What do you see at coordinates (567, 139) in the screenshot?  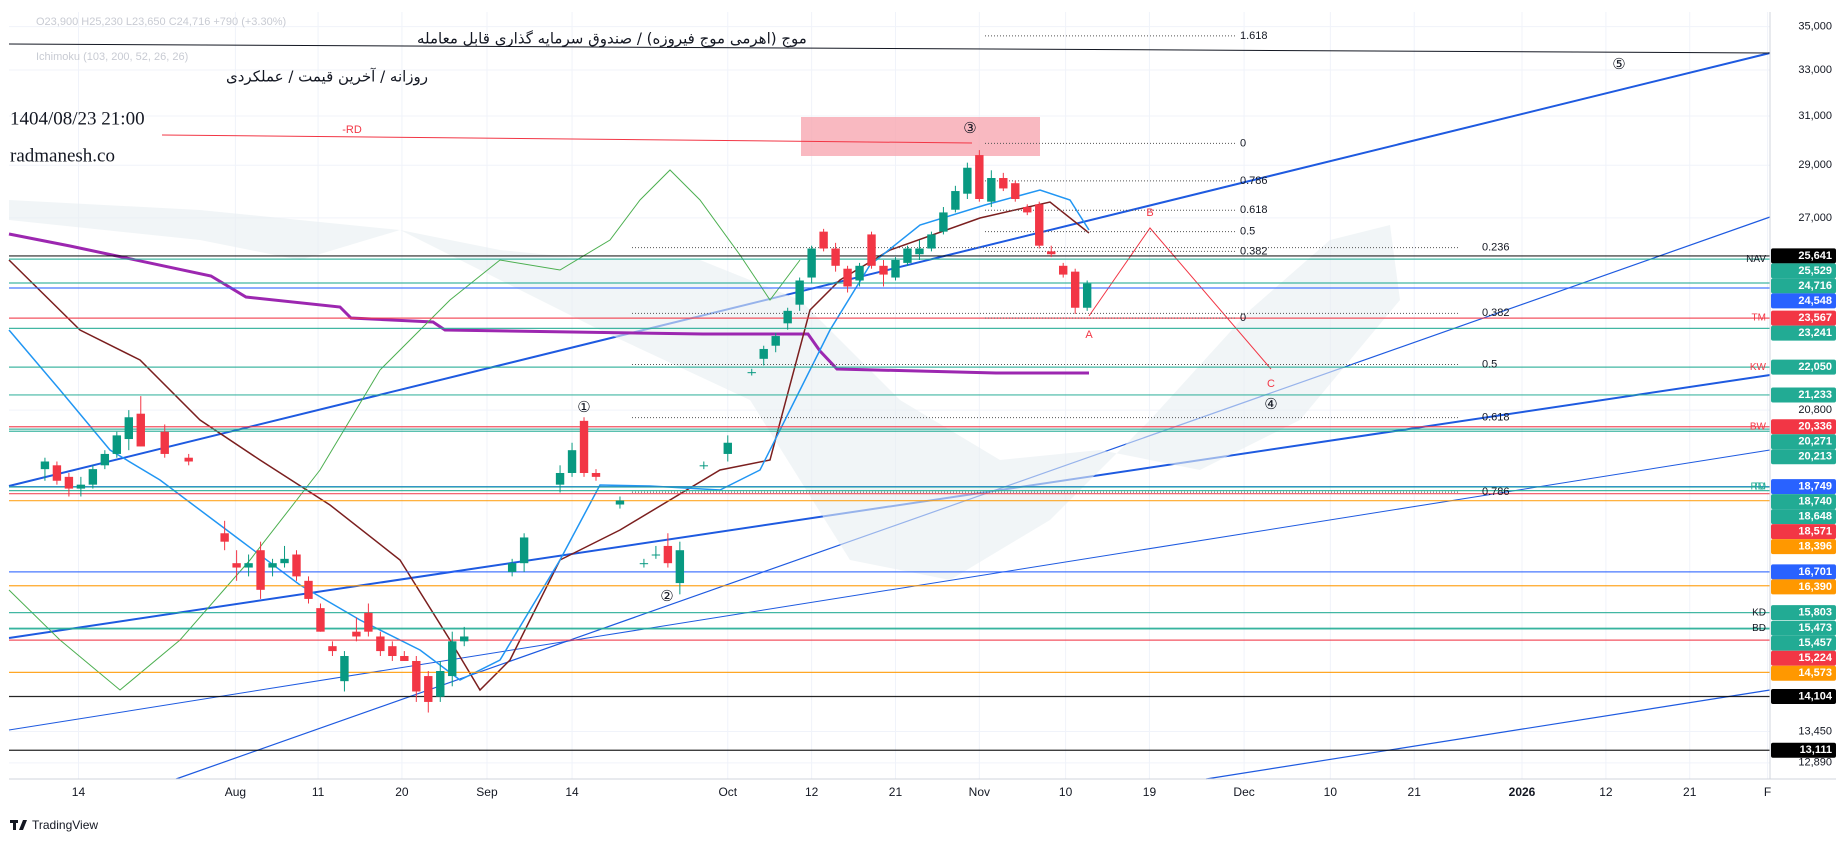 I see `rd-line` at bounding box center [567, 139].